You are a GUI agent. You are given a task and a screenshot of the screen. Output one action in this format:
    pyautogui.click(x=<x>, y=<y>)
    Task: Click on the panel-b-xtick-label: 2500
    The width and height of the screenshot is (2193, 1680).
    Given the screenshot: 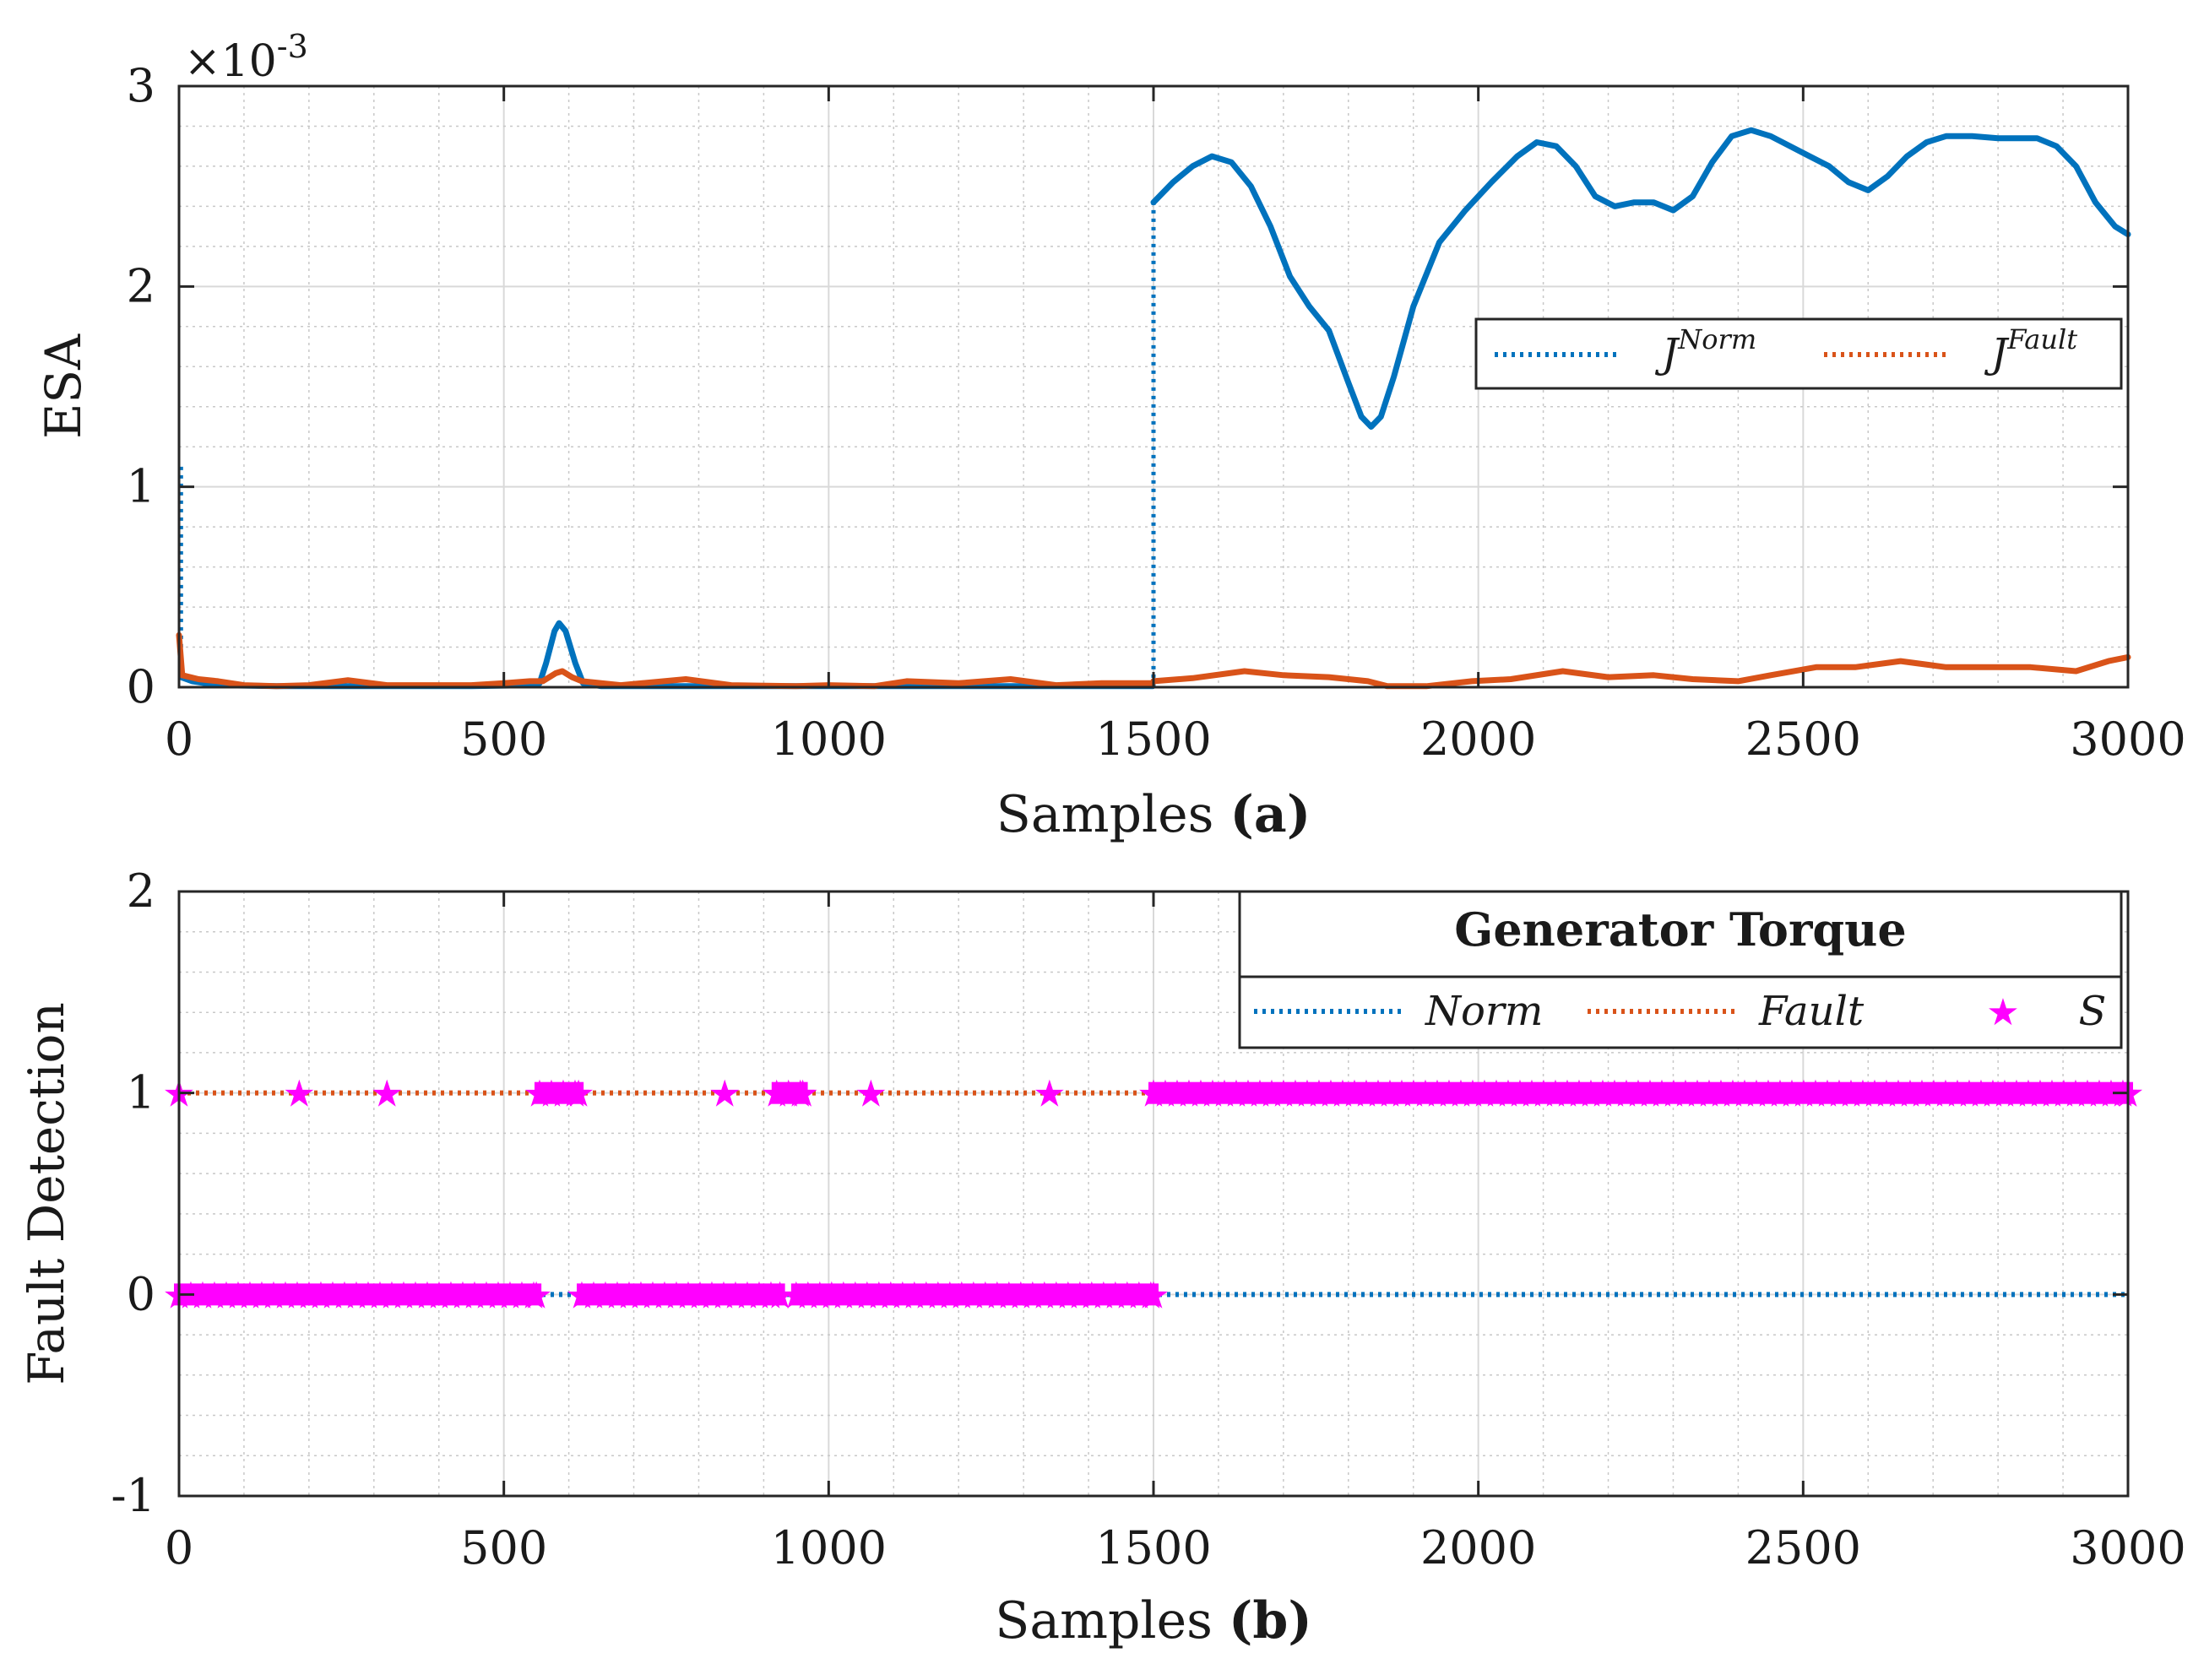 What is the action you would take?
    pyautogui.click(x=1803, y=1547)
    